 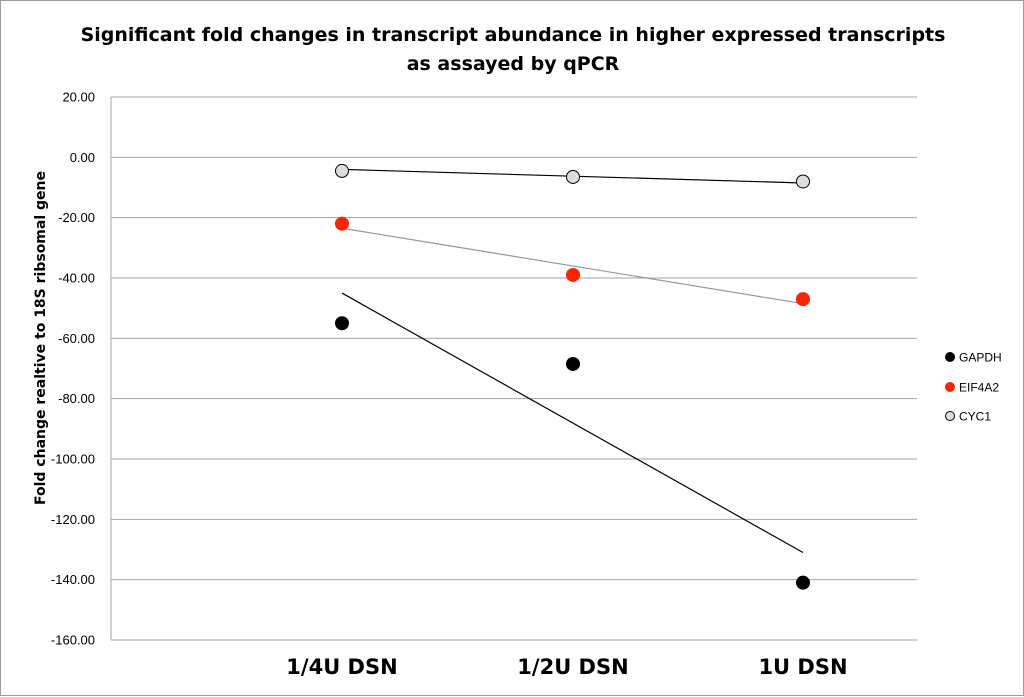 I want to click on legend-marker-gapdh, so click(x=950, y=357).